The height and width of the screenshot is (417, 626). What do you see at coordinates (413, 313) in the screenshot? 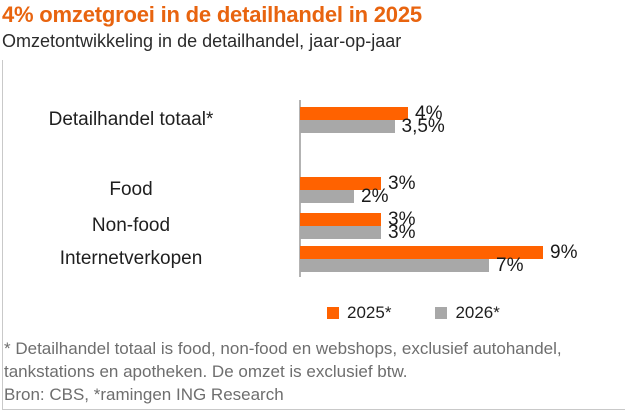
I see `chart-legend: 2025* 2026*` at bounding box center [413, 313].